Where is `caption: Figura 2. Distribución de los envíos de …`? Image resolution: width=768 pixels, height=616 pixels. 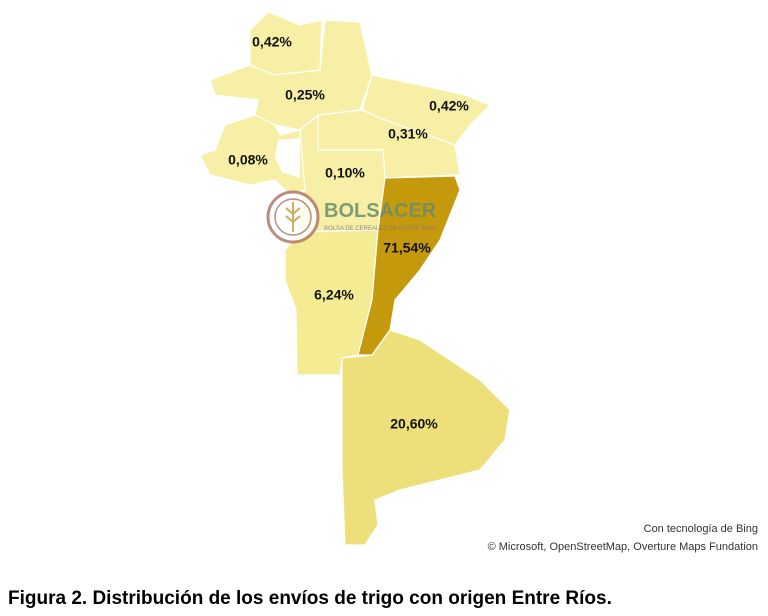 caption: Figura 2. Distribución de los envíos de … is located at coordinates (310, 598).